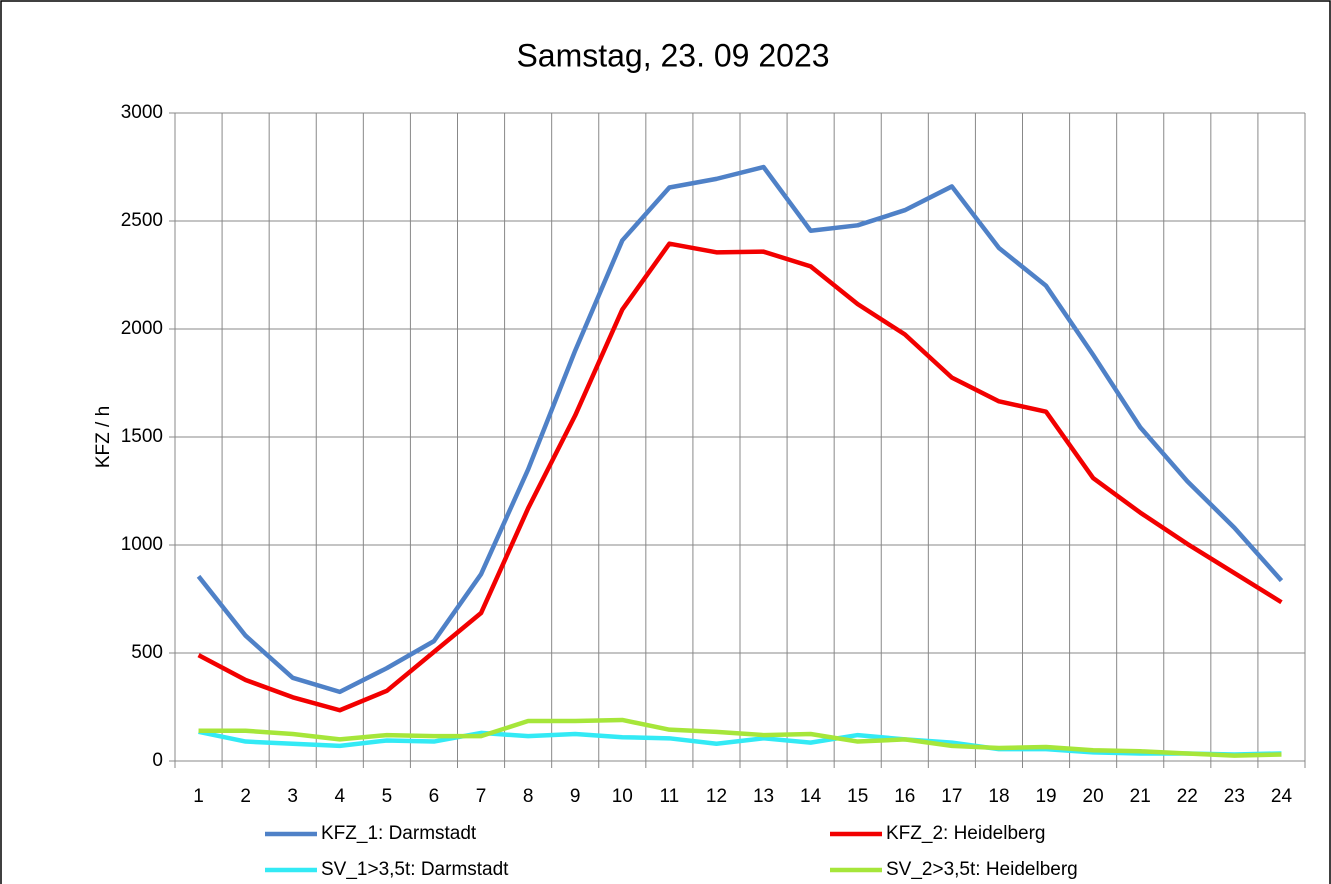  Describe the element at coordinates (245, 796) in the screenshot. I see `x-tick-label: 2` at that location.